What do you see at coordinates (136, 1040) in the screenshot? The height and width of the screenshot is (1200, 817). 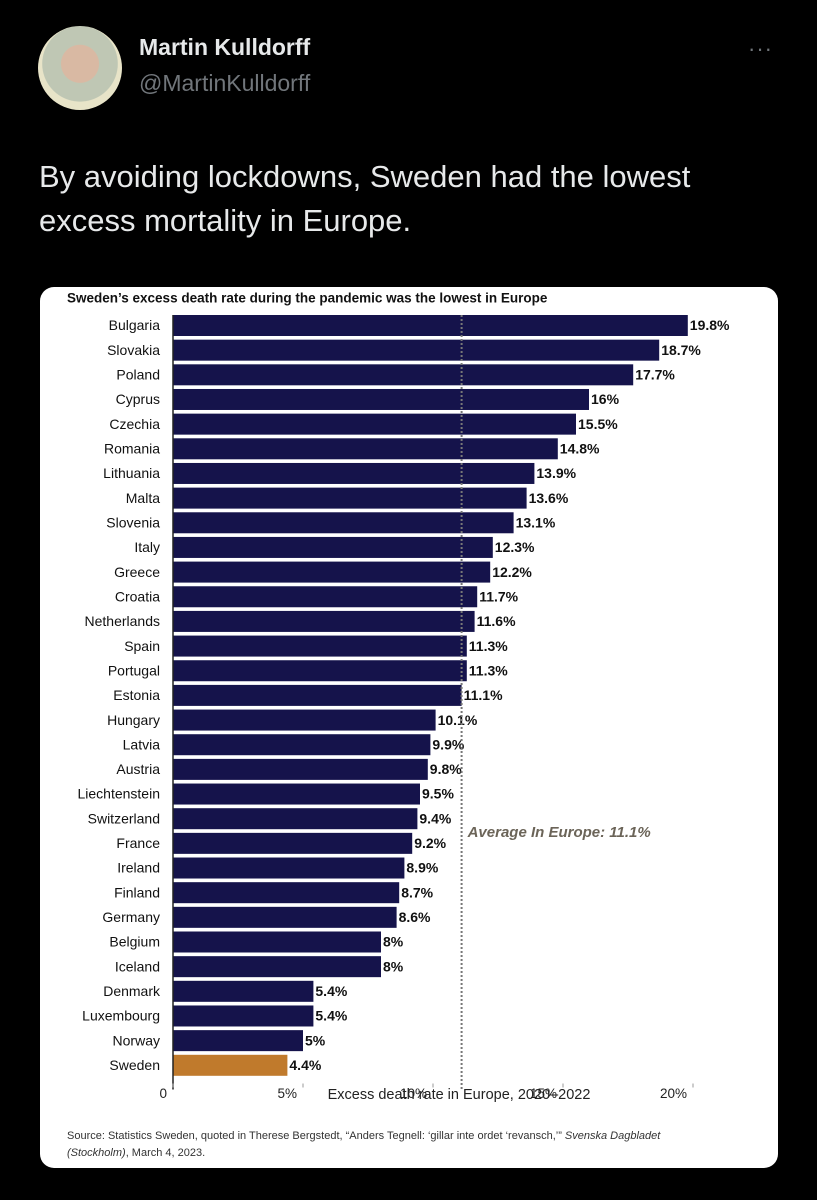 I see `category-label: Norway` at bounding box center [136, 1040].